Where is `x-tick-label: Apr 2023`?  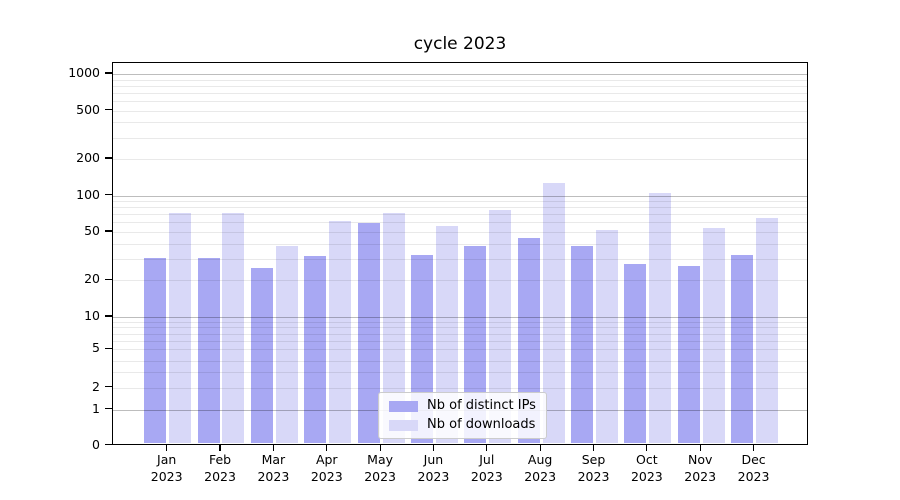 x-tick-label: Apr 2023 is located at coordinates (326, 468).